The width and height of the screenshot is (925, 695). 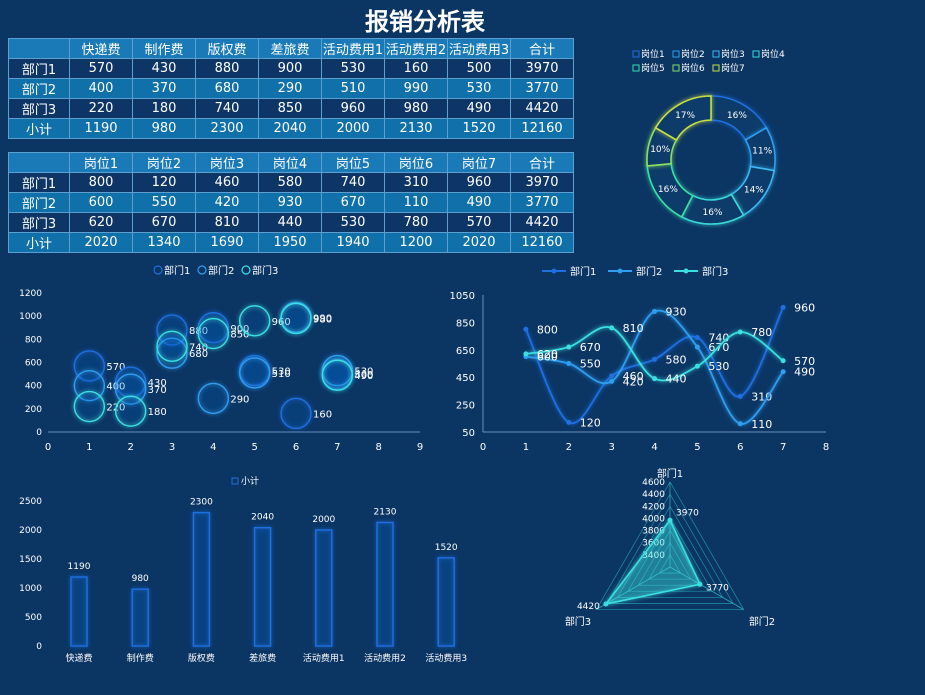 I want to click on x-tick-label: 5, so click(x=254, y=447).